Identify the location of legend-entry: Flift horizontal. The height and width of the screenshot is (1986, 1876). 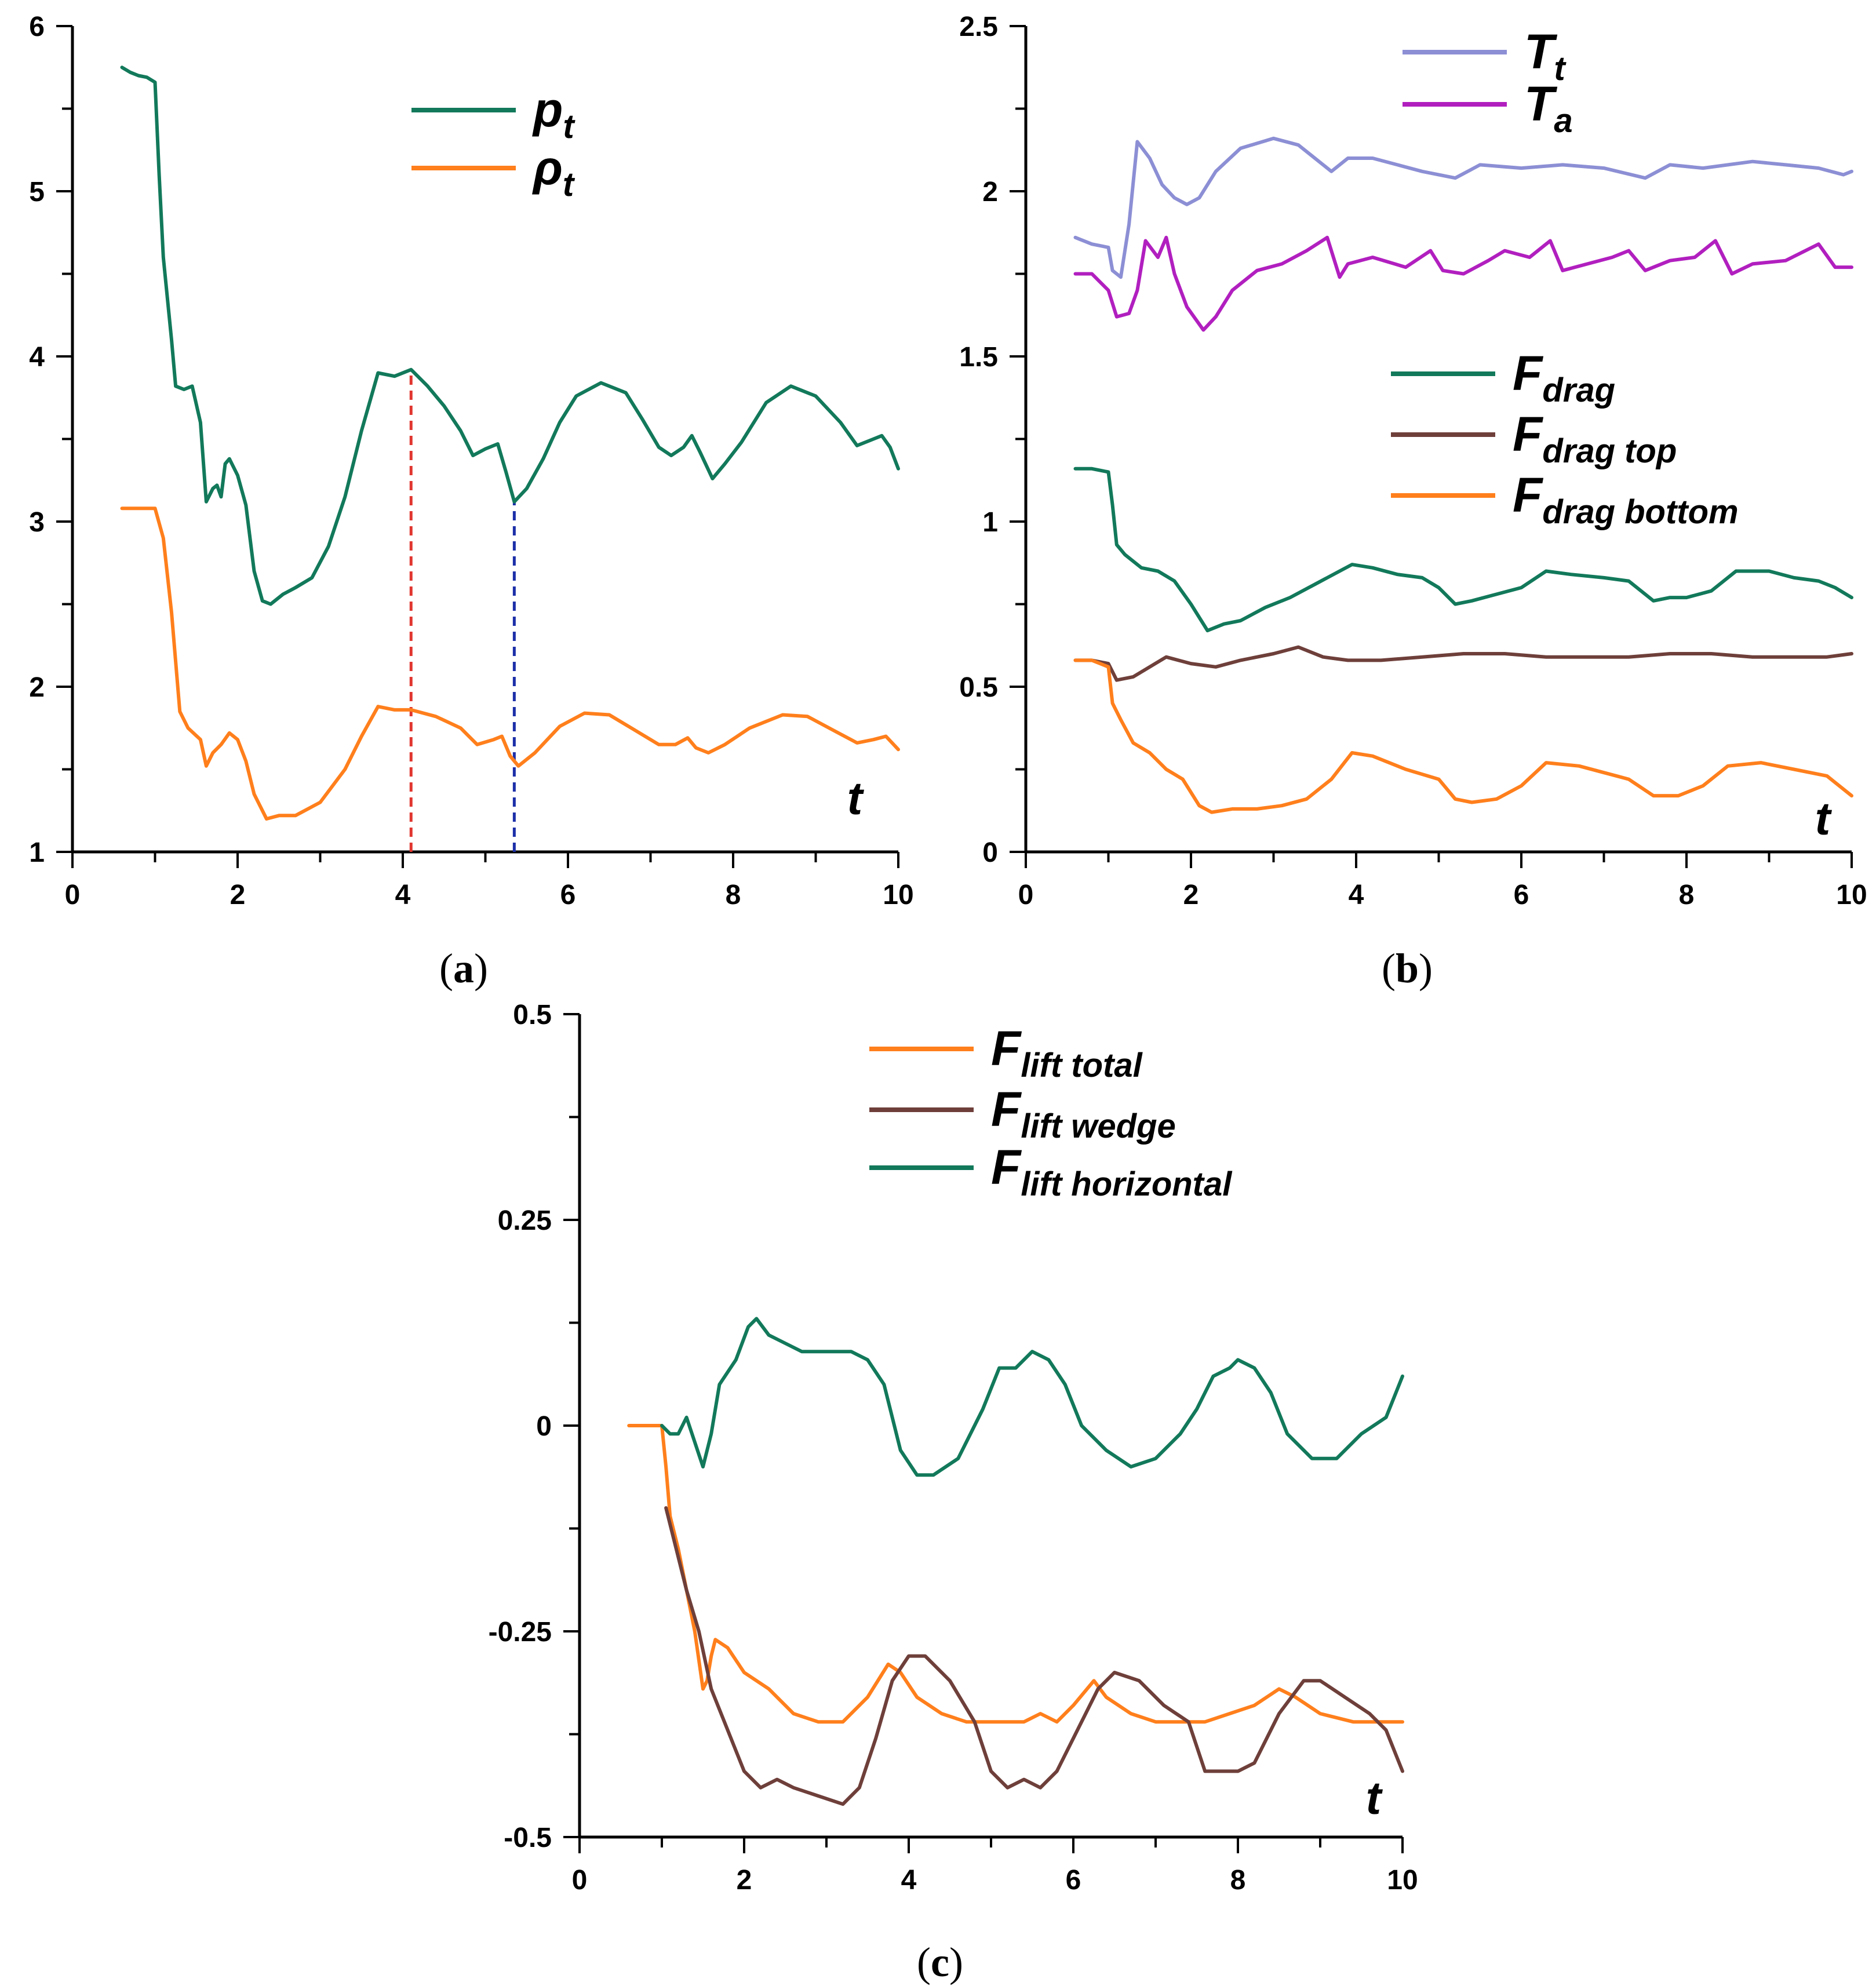
(1112, 1171).